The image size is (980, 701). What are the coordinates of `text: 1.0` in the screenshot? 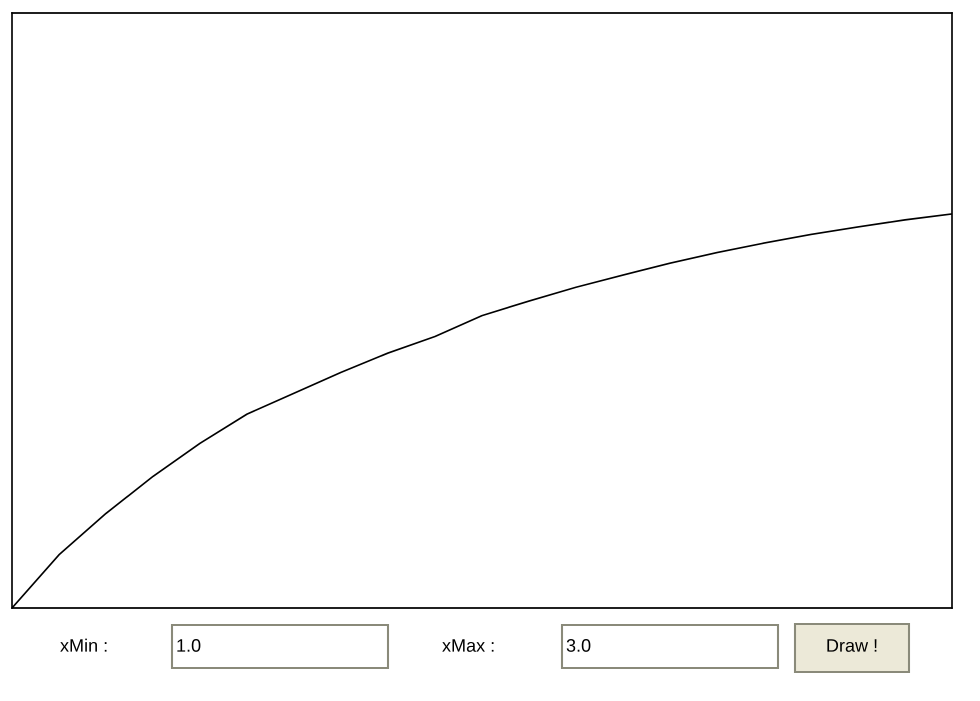 It's located at (188, 645).